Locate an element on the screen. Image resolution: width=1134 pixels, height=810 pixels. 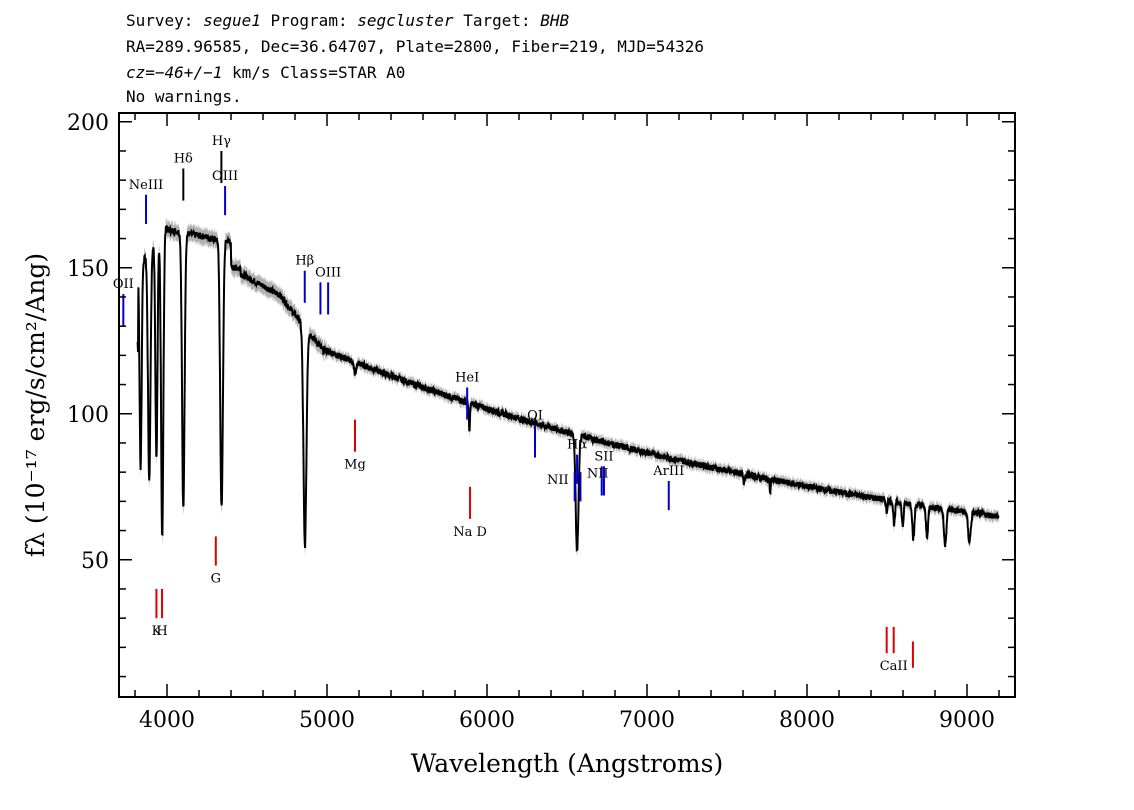
cz-label: cz= is located at coordinates (140, 72).